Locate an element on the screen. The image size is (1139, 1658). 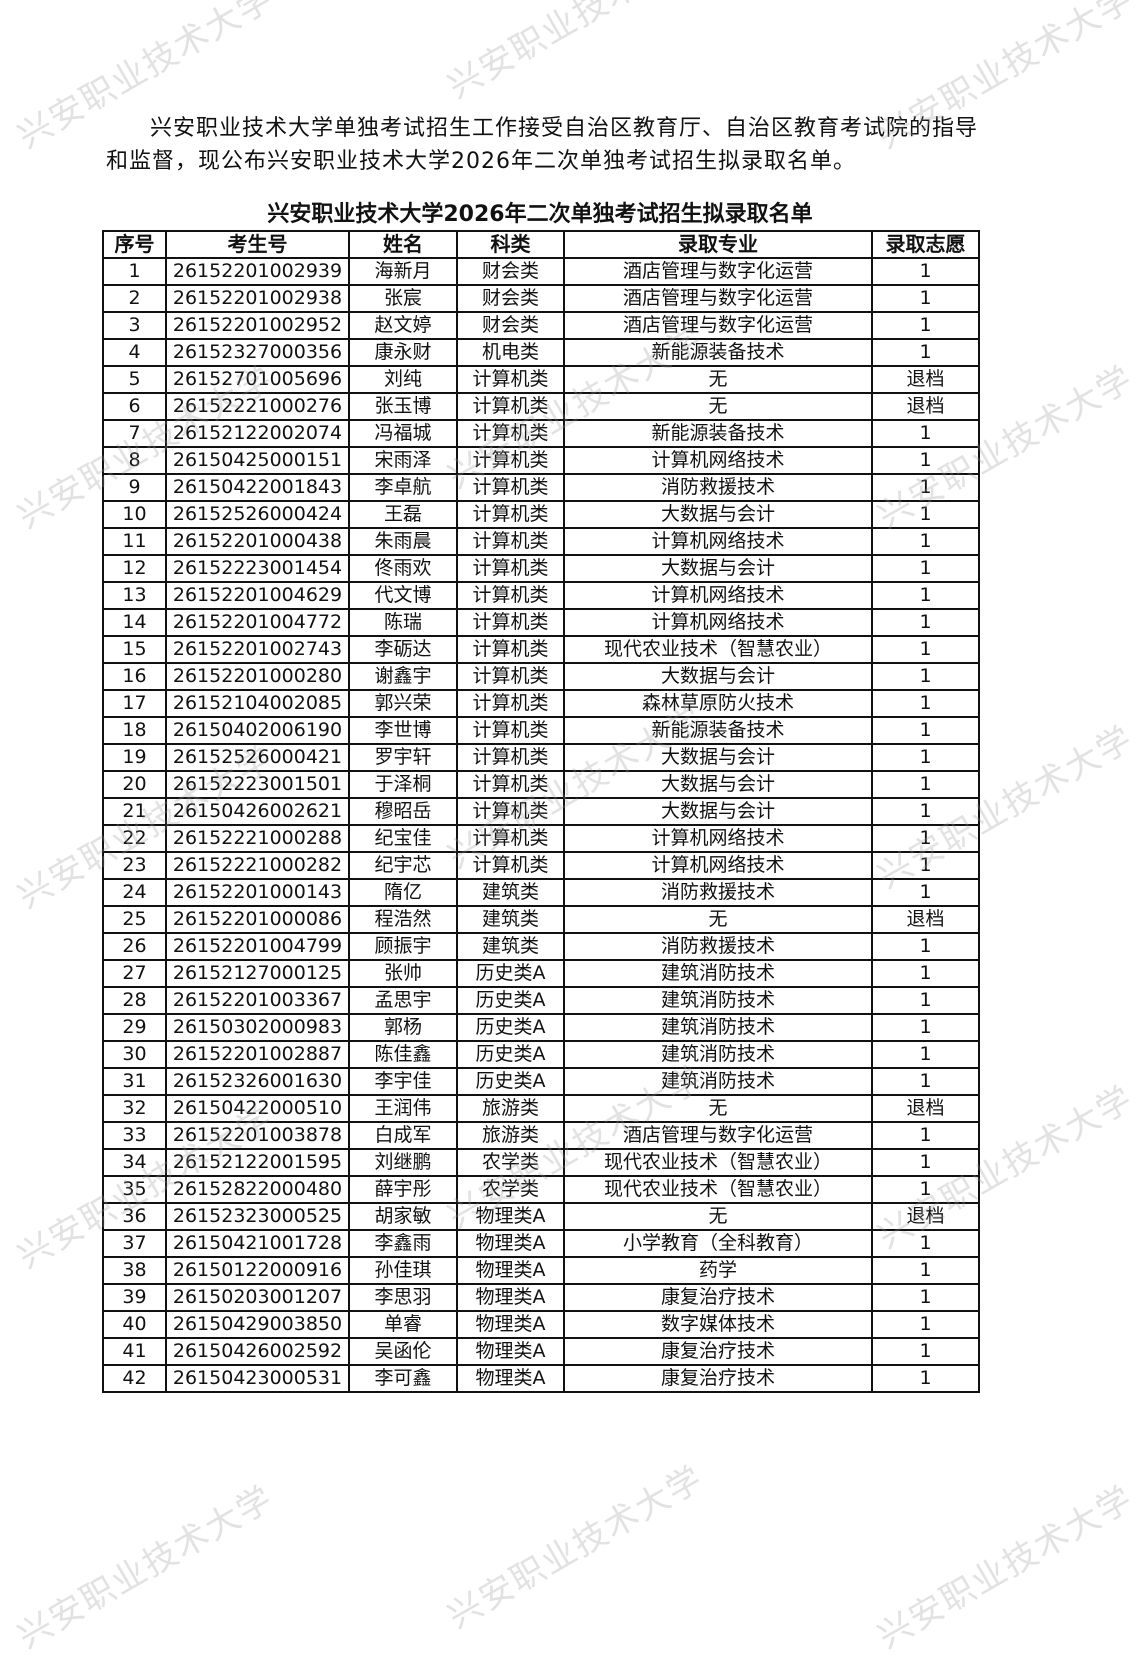
cell-category: 物理类A is located at coordinates (510, 1243).